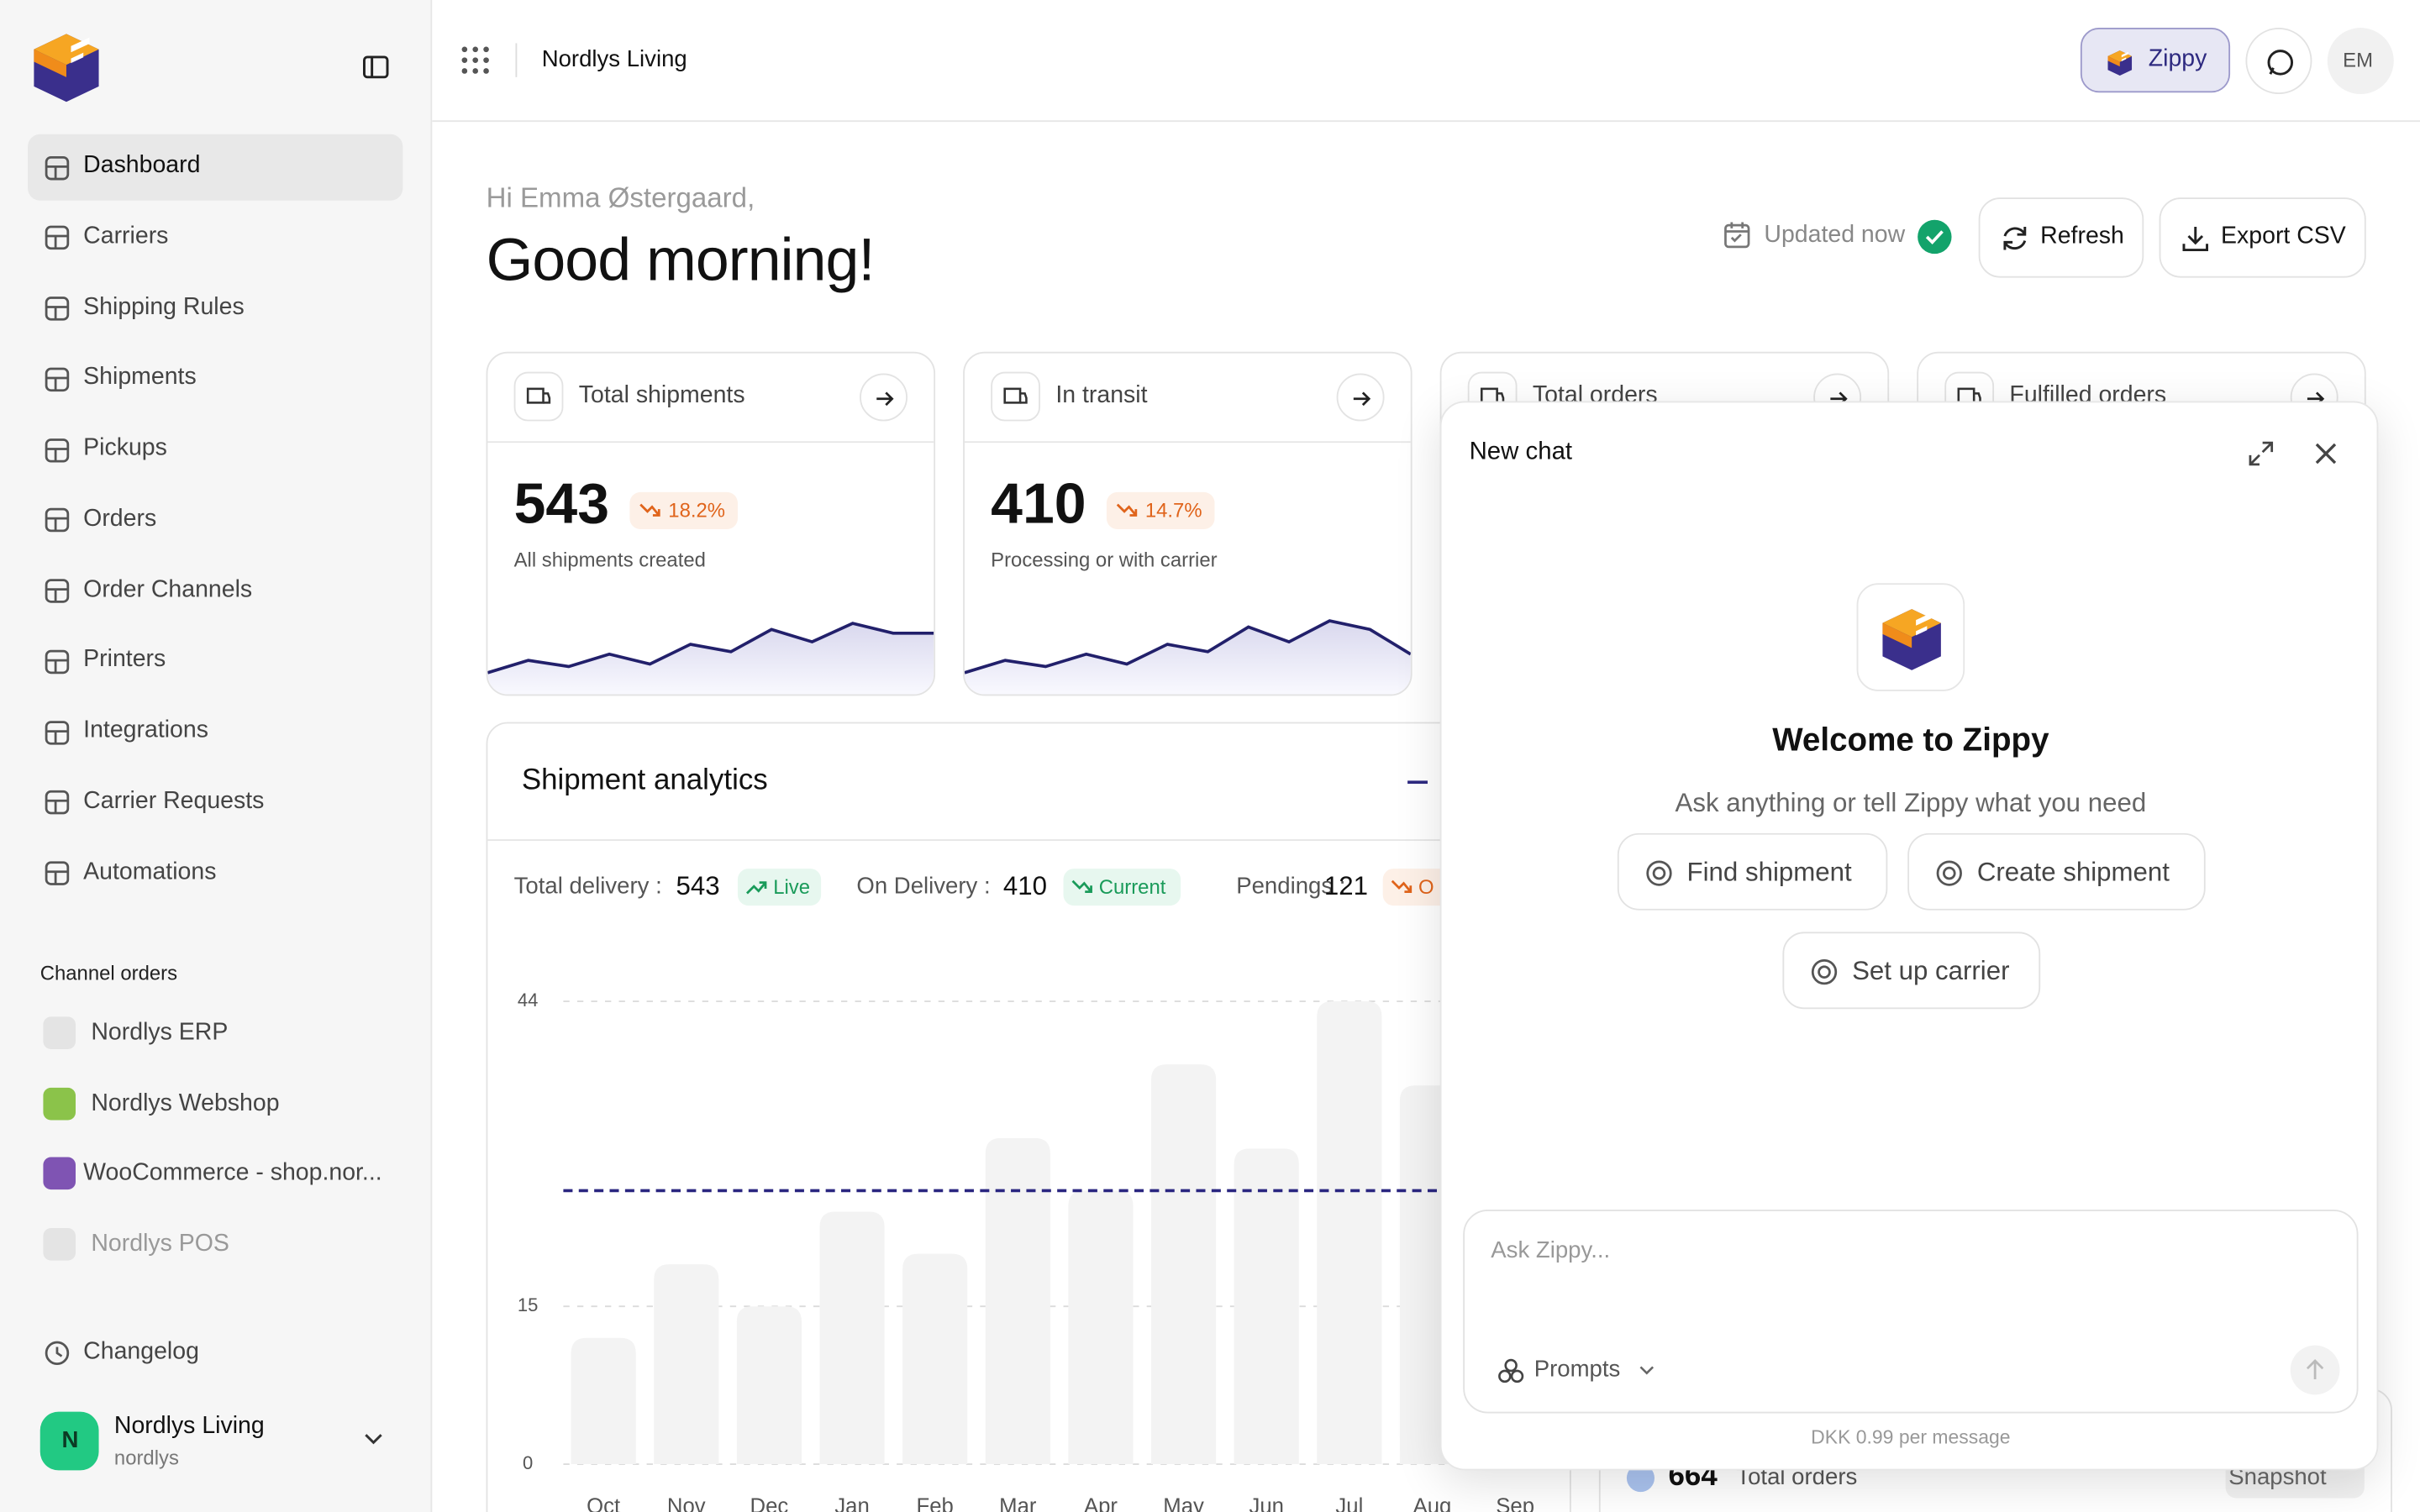  I want to click on send-icon, so click(2315, 1369).